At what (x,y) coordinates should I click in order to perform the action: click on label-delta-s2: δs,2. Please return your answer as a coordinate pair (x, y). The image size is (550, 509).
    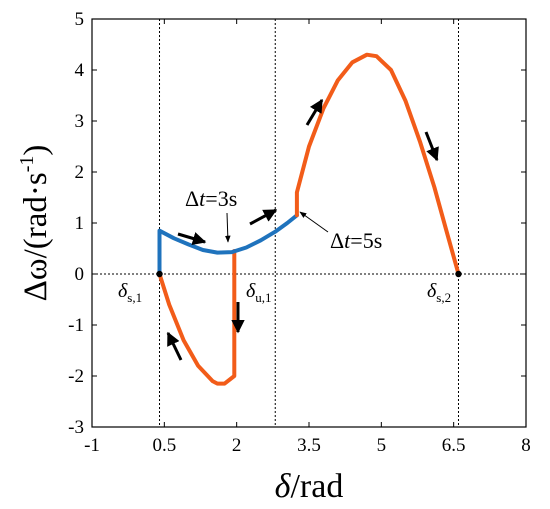
    Looking at the image, I should click on (439, 292).